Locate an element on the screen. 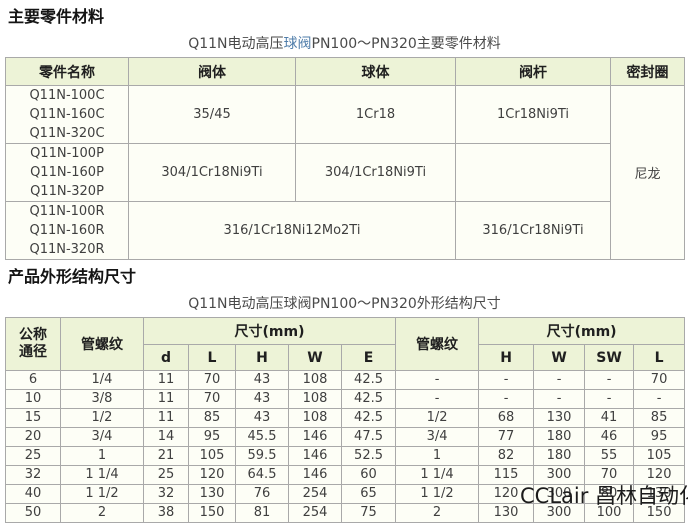 The image size is (688, 524). table-row: 10 3/8 11 70 43 108 42.5 - - - - - is located at coordinates (345, 399).